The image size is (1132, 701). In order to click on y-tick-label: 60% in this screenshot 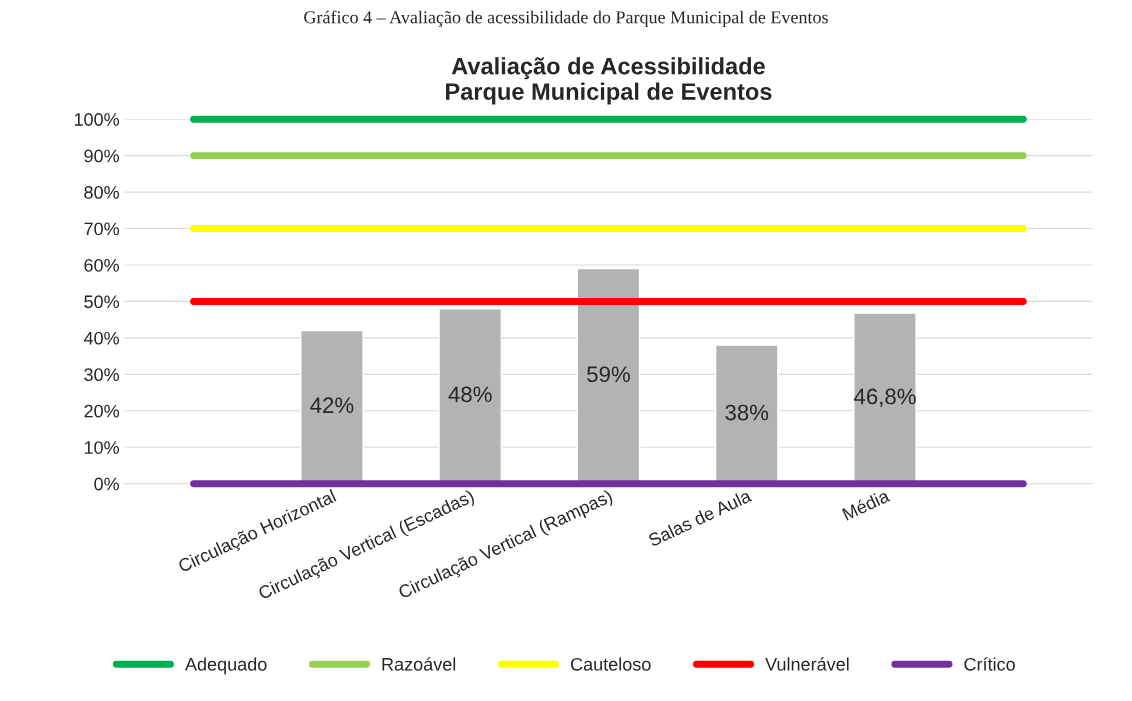, I will do `click(102, 265)`.